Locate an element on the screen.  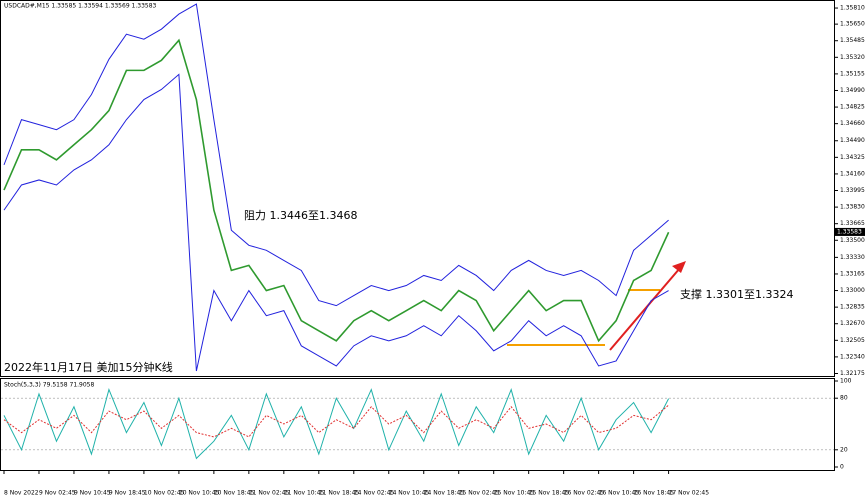
x-tick-label: 10 Nov 02:45 is located at coordinates (164, 493).